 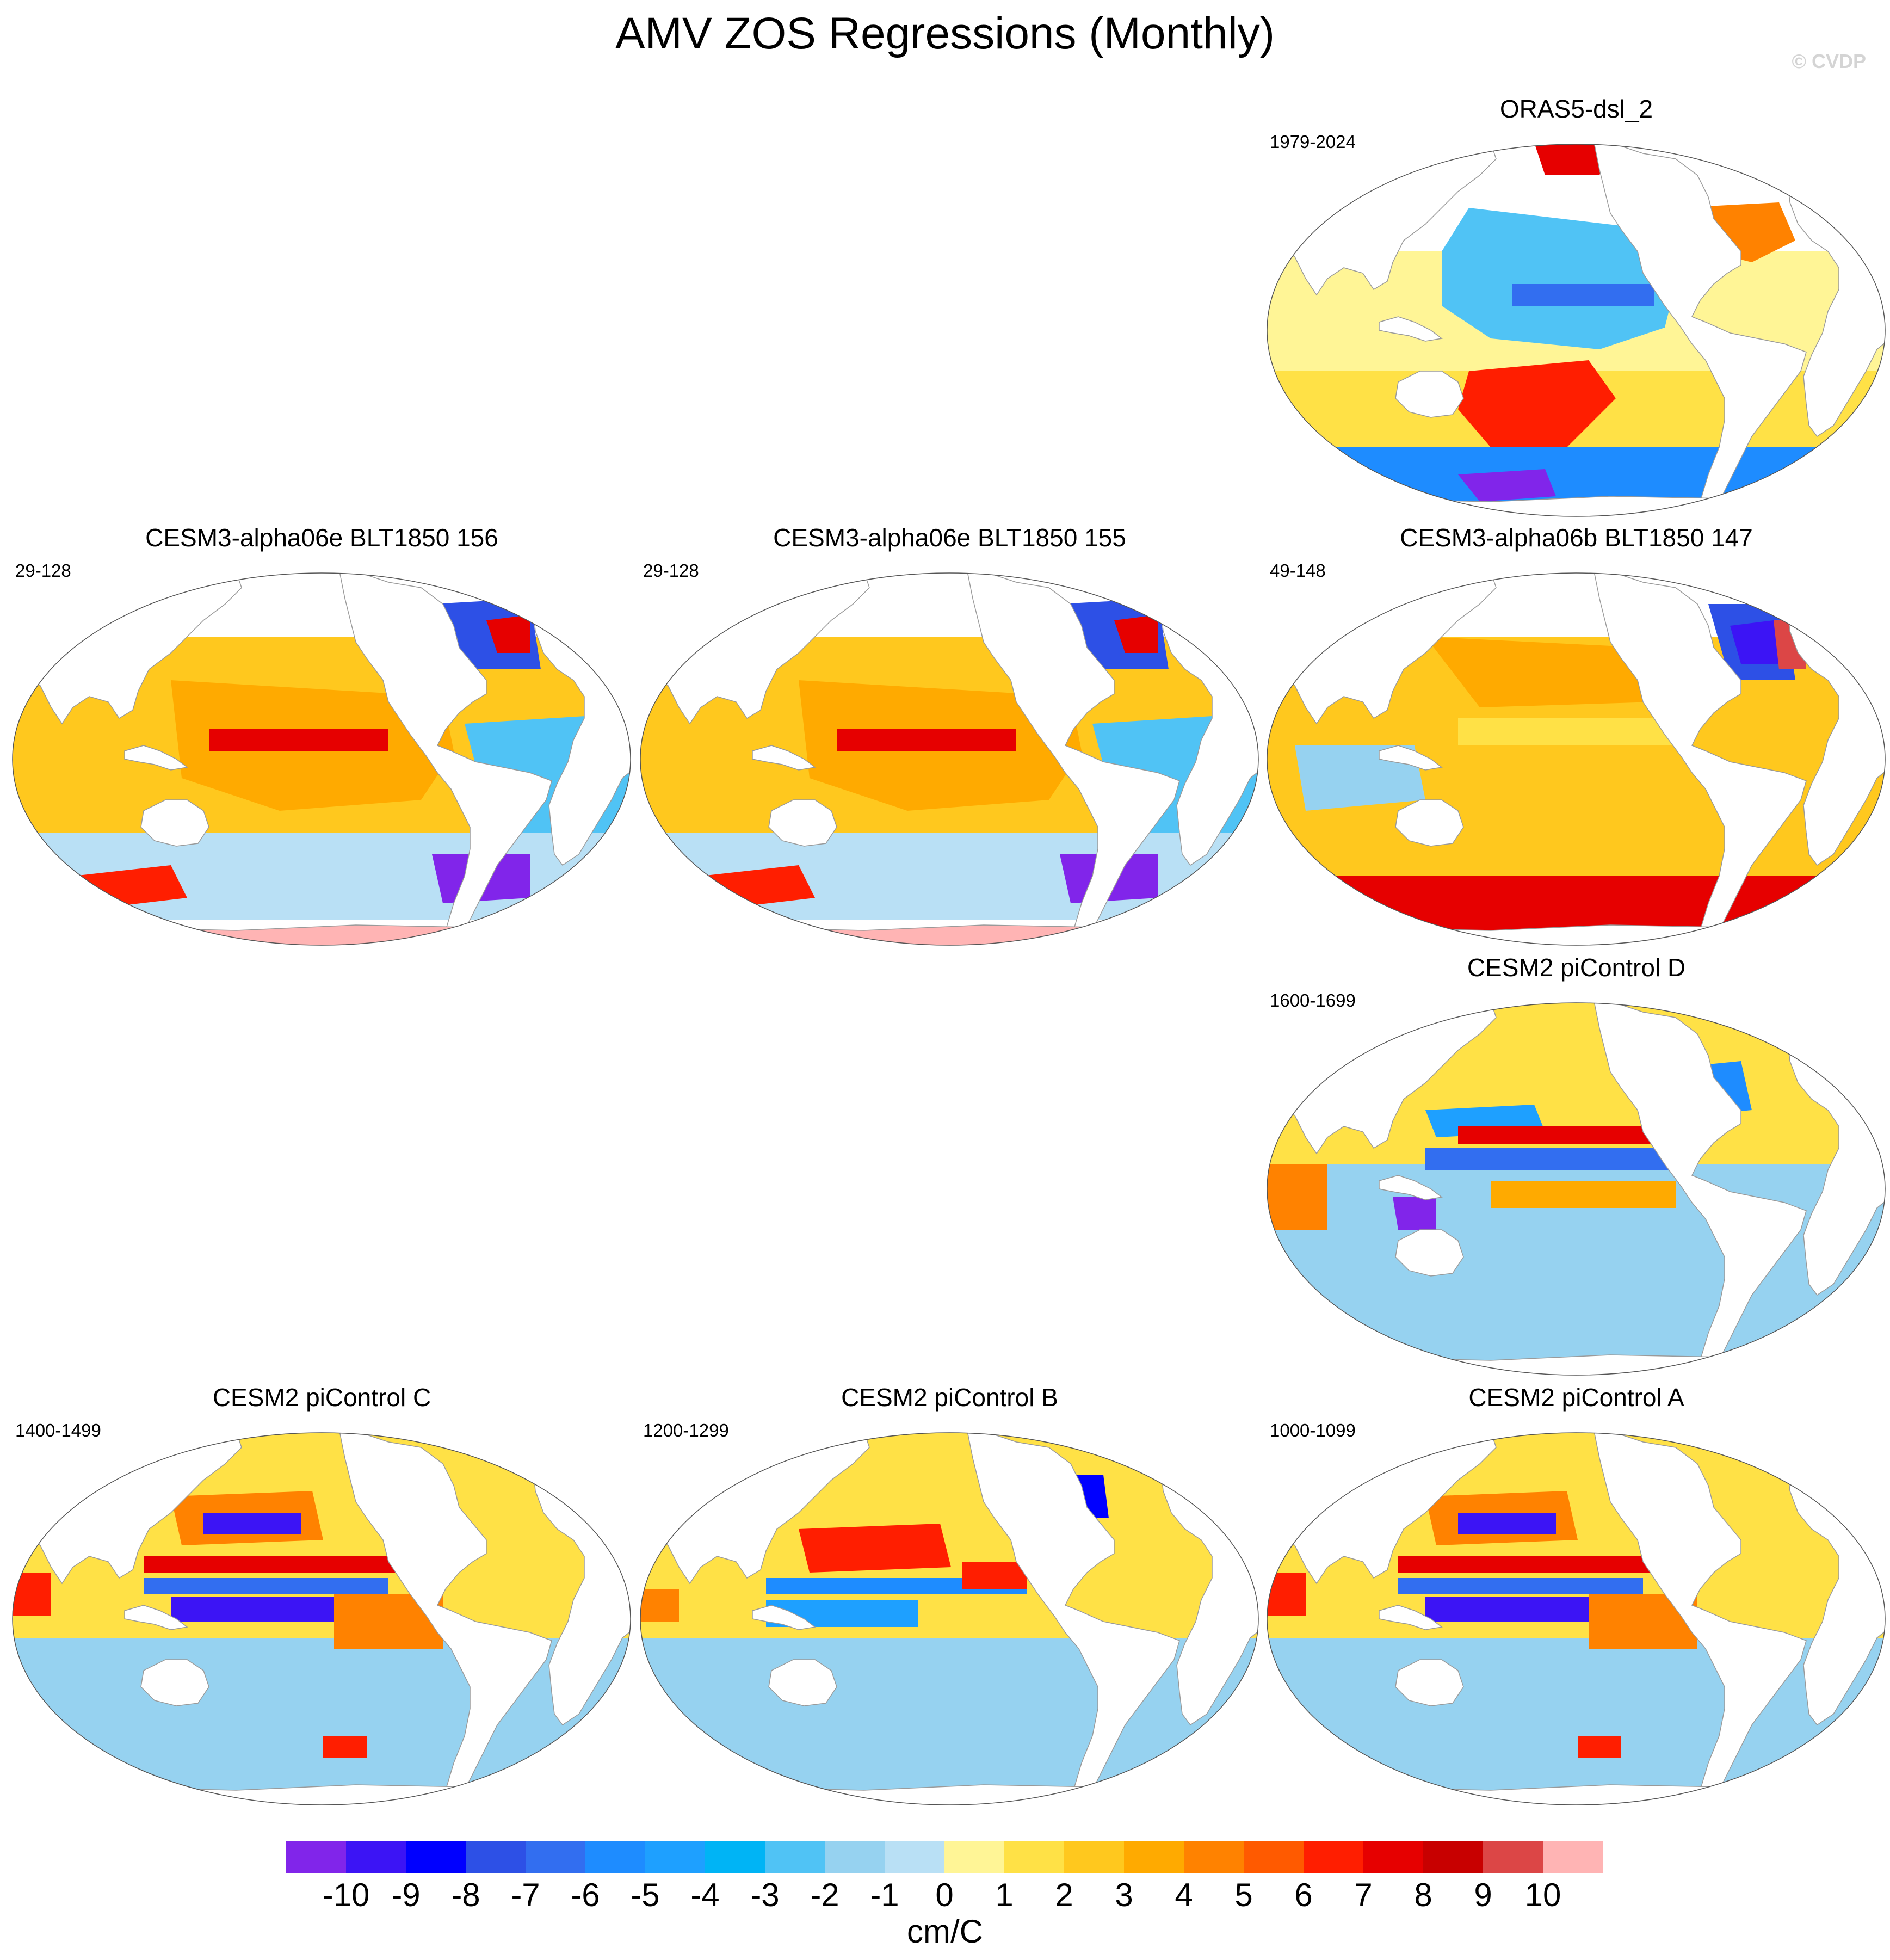 I want to click on colorbar-tick-label: 7, so click(x=1363, y=1895).